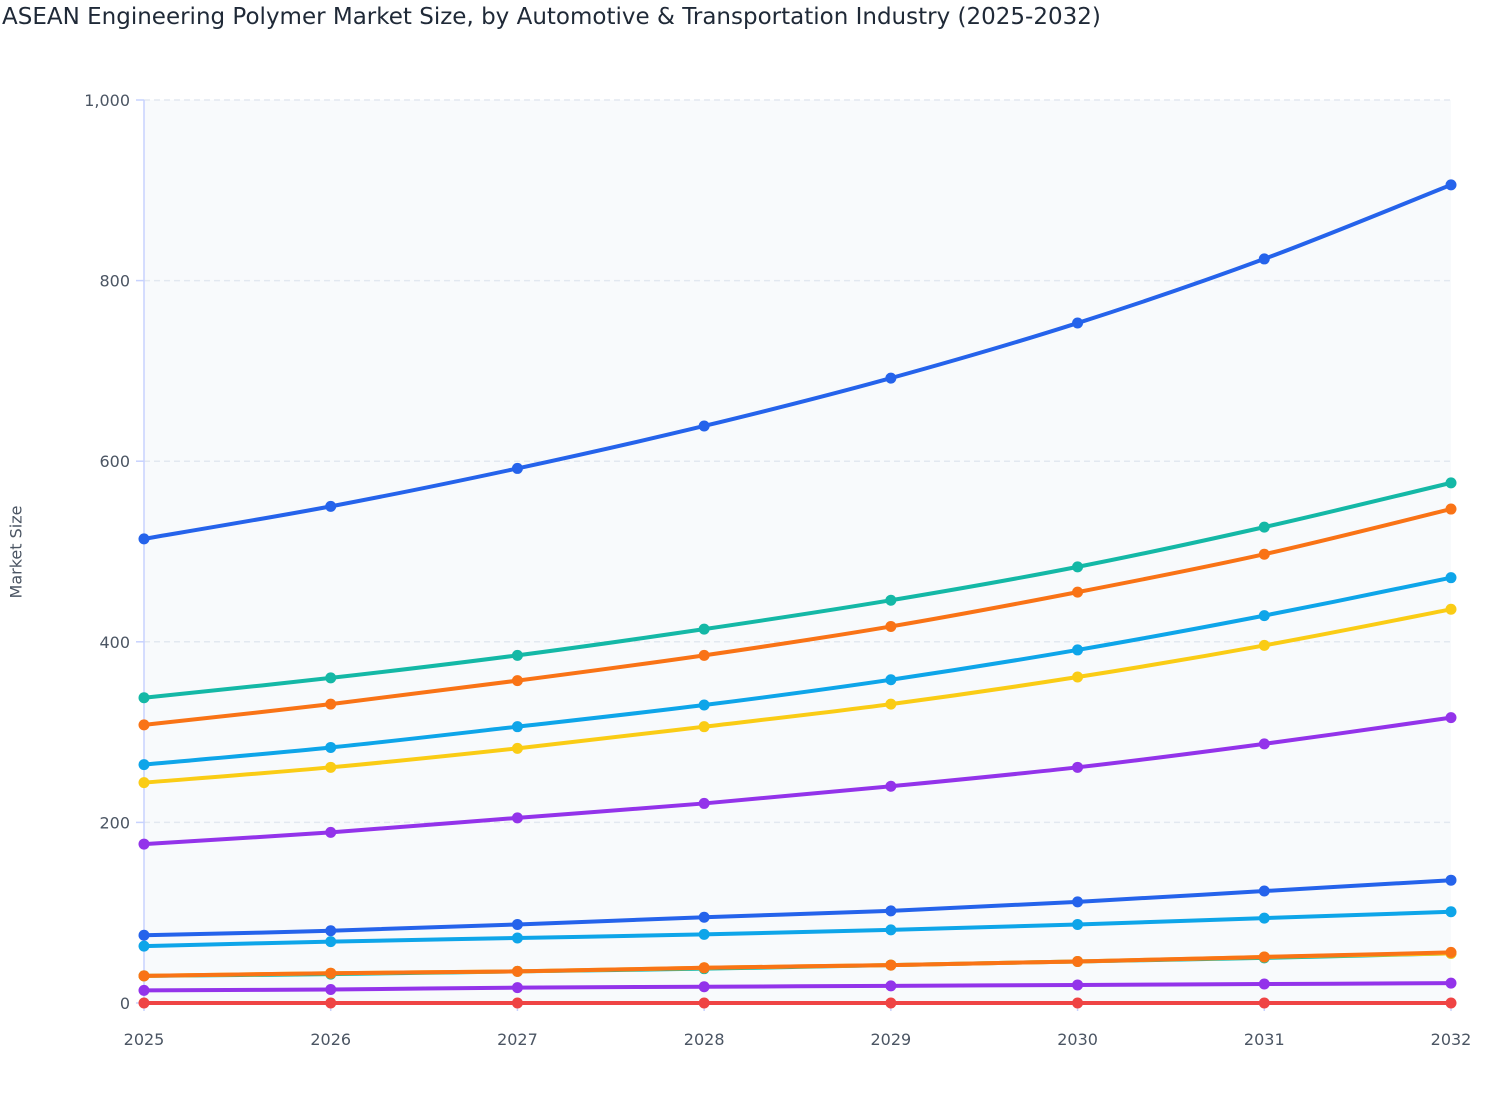 The height and width of the screenshot is (1120, 1508). I want to click on y-tick-label: 1,000, so click(107, 100).